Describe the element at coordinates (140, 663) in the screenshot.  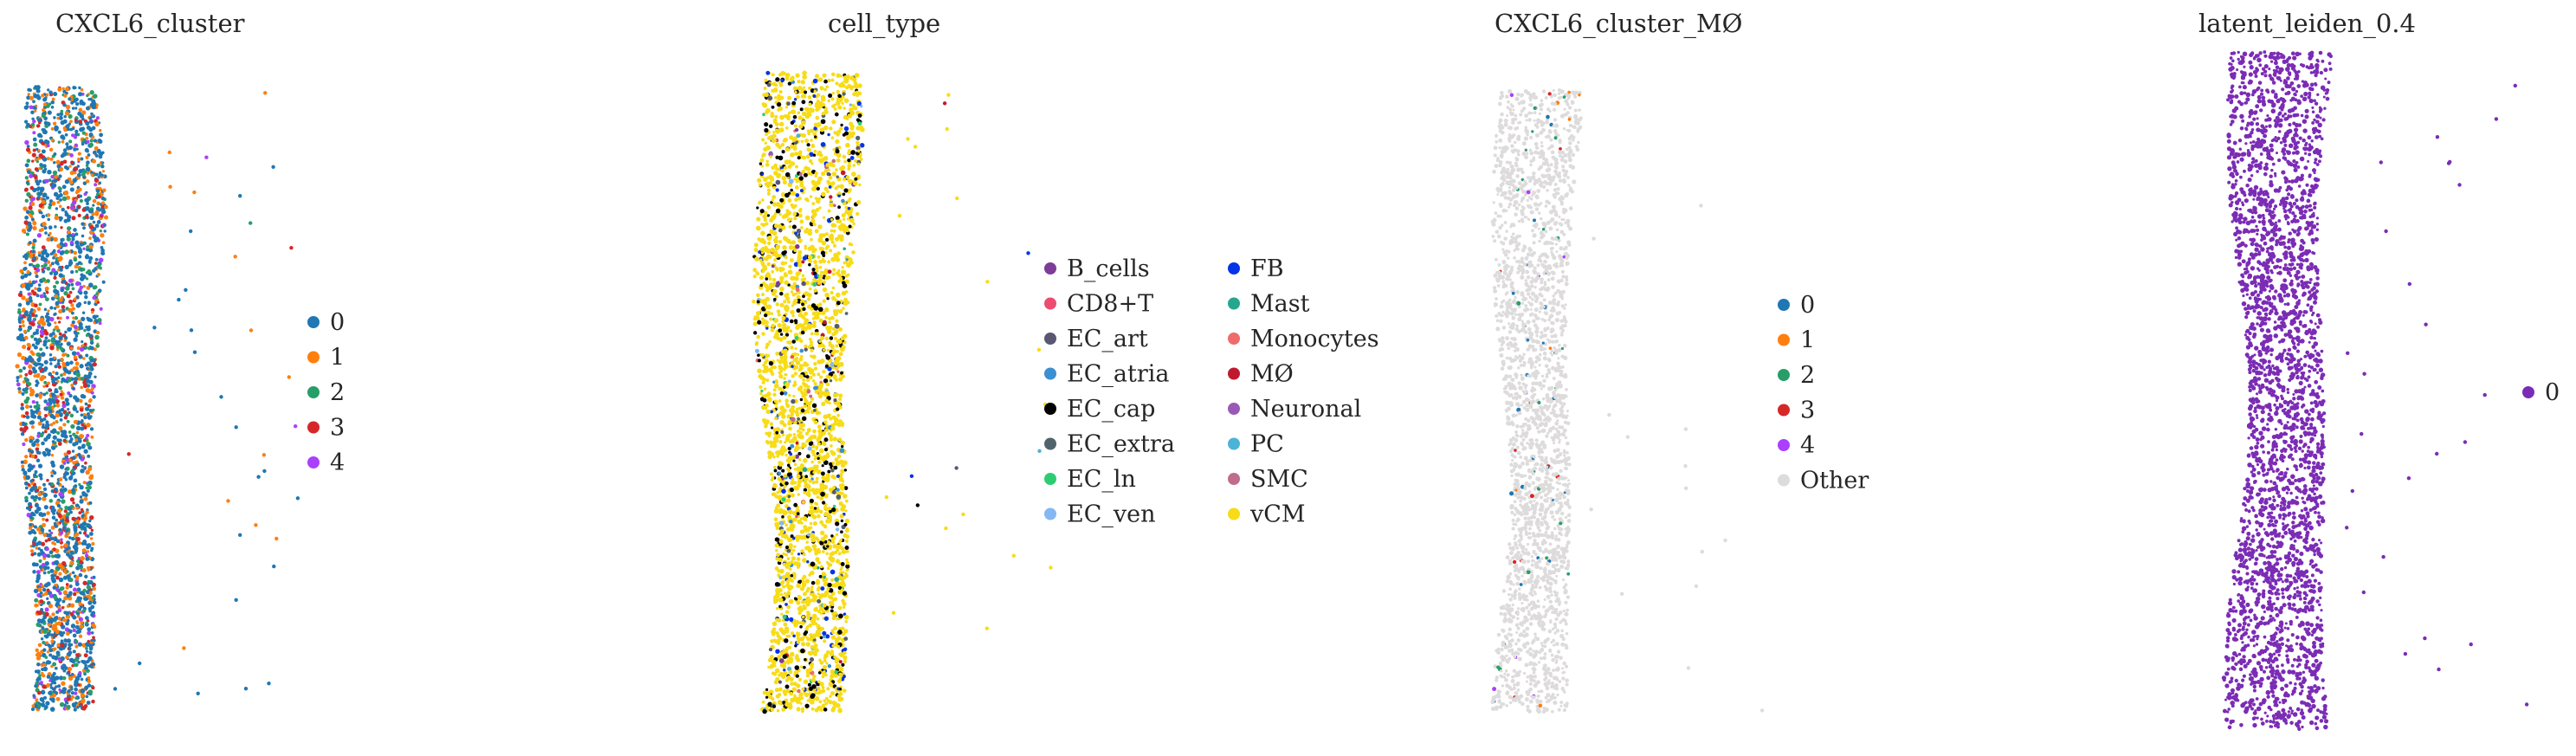
I see `scatter-point-outlier` at that location.